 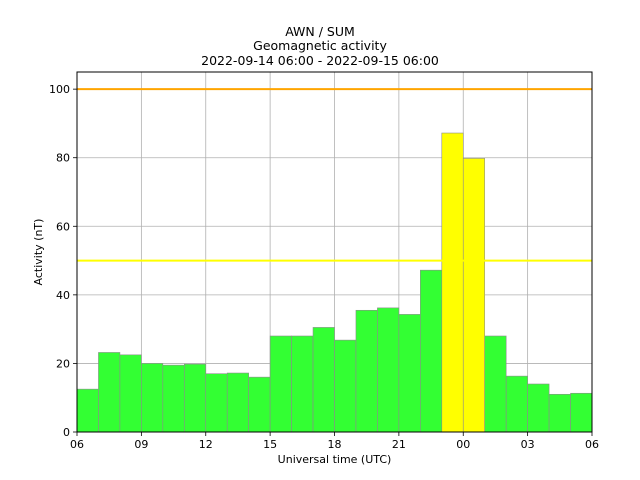 What do you see at coordinates (320, 31) in the screenshot?
I see `chart-title: AWN / SUM` at bounding box center [320, 31].